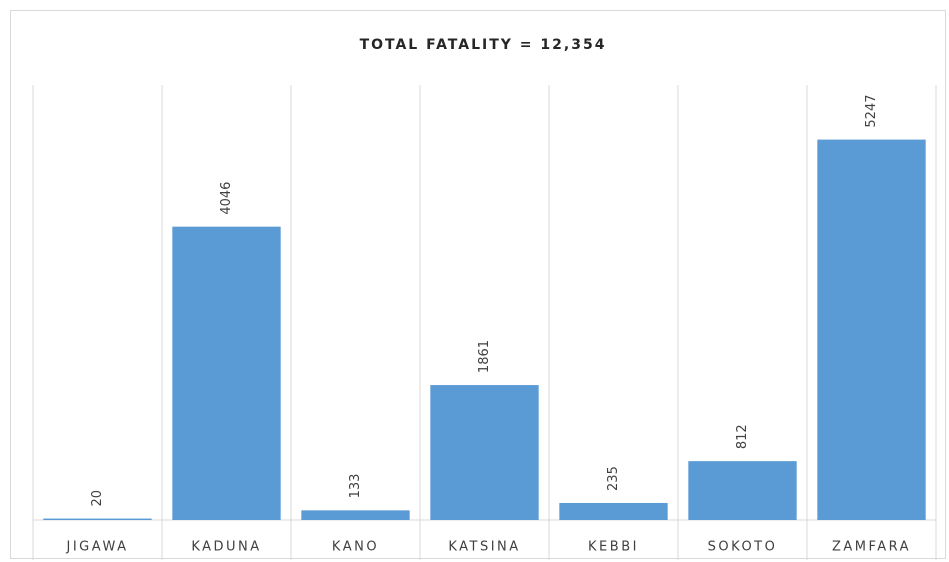  I want to click on x-tick-label: KANO, so click(355, 547).